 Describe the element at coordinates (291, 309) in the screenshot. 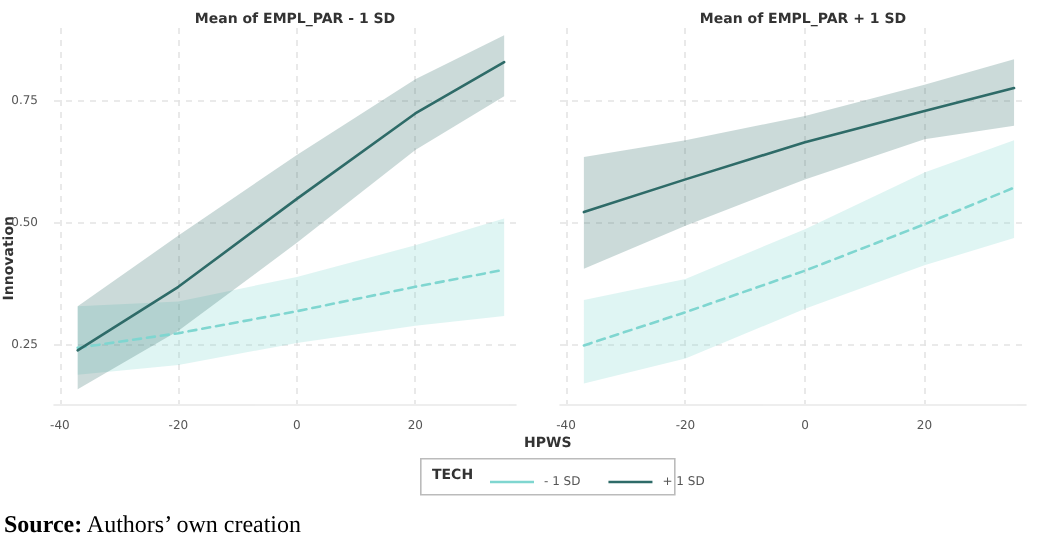

I see `line-series` at that location.